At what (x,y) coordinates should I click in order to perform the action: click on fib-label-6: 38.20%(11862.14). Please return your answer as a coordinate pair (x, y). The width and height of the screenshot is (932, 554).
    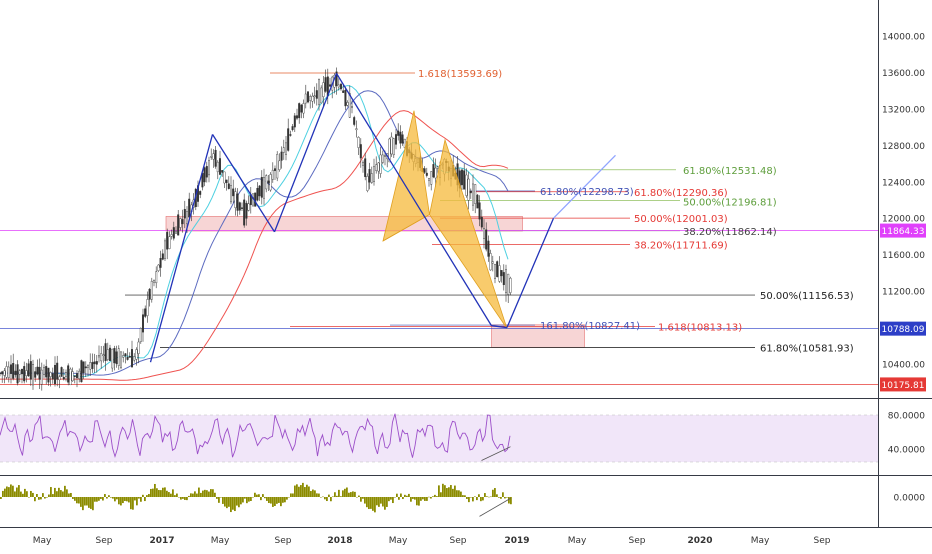
    Looking at the image, I should click on (730, 232).